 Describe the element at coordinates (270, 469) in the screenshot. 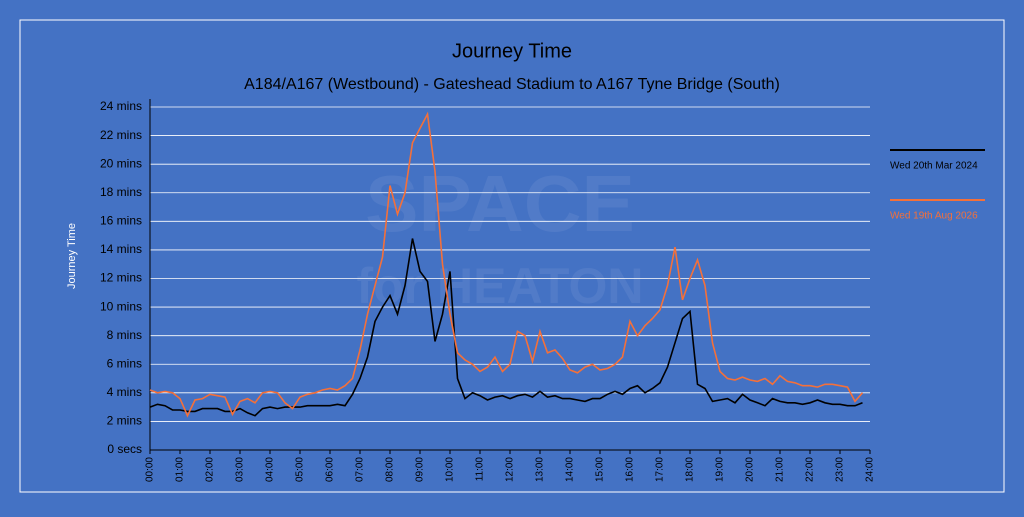

I see `x-tick-label: 04:00` at that location.